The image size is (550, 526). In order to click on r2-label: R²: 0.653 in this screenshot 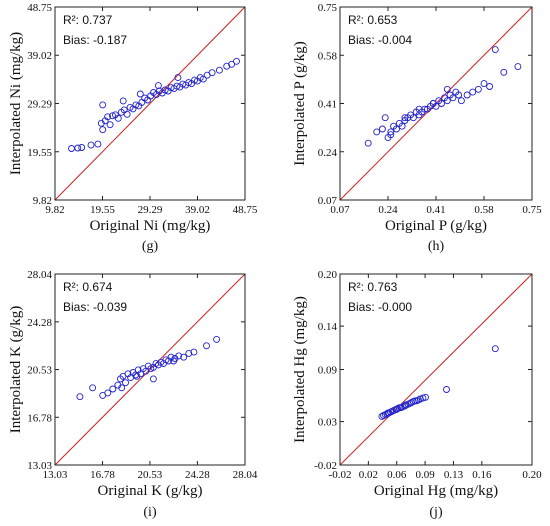, I will do `click(373, 20)`.